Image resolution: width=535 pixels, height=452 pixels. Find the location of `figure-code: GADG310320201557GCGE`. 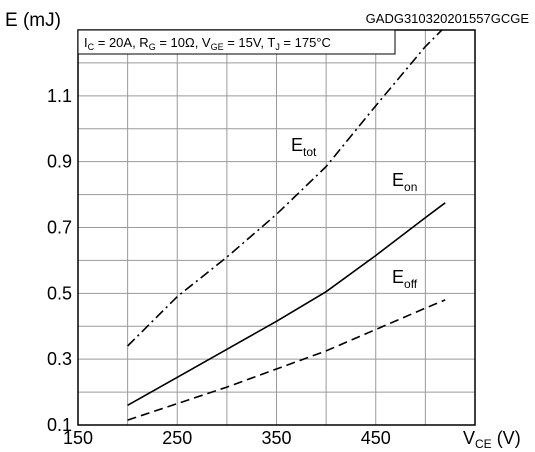

figure-code: GADG310320201557GCGE is located at coordinates (448, 18).